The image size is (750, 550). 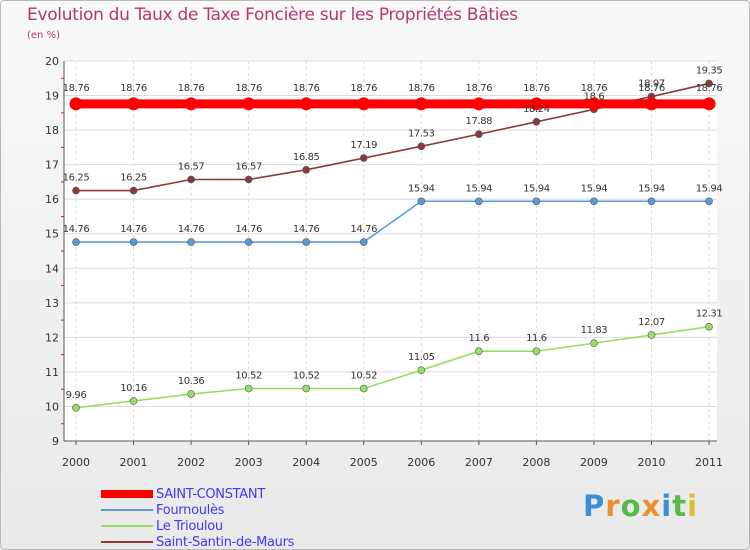 What do you see at coordinates (594, 96) in the screenshot?
I see `data-label: 18.6` at bounding box center [594, 96].